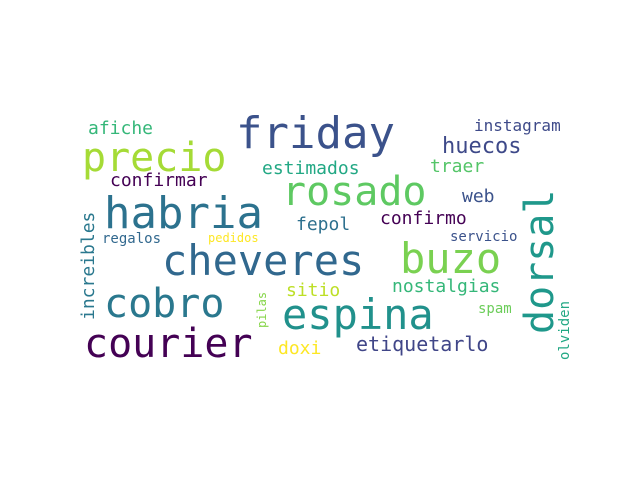  Describe the element at coordinates (154, 158) in the screenshot. I see `word-precio: precio` at that location.